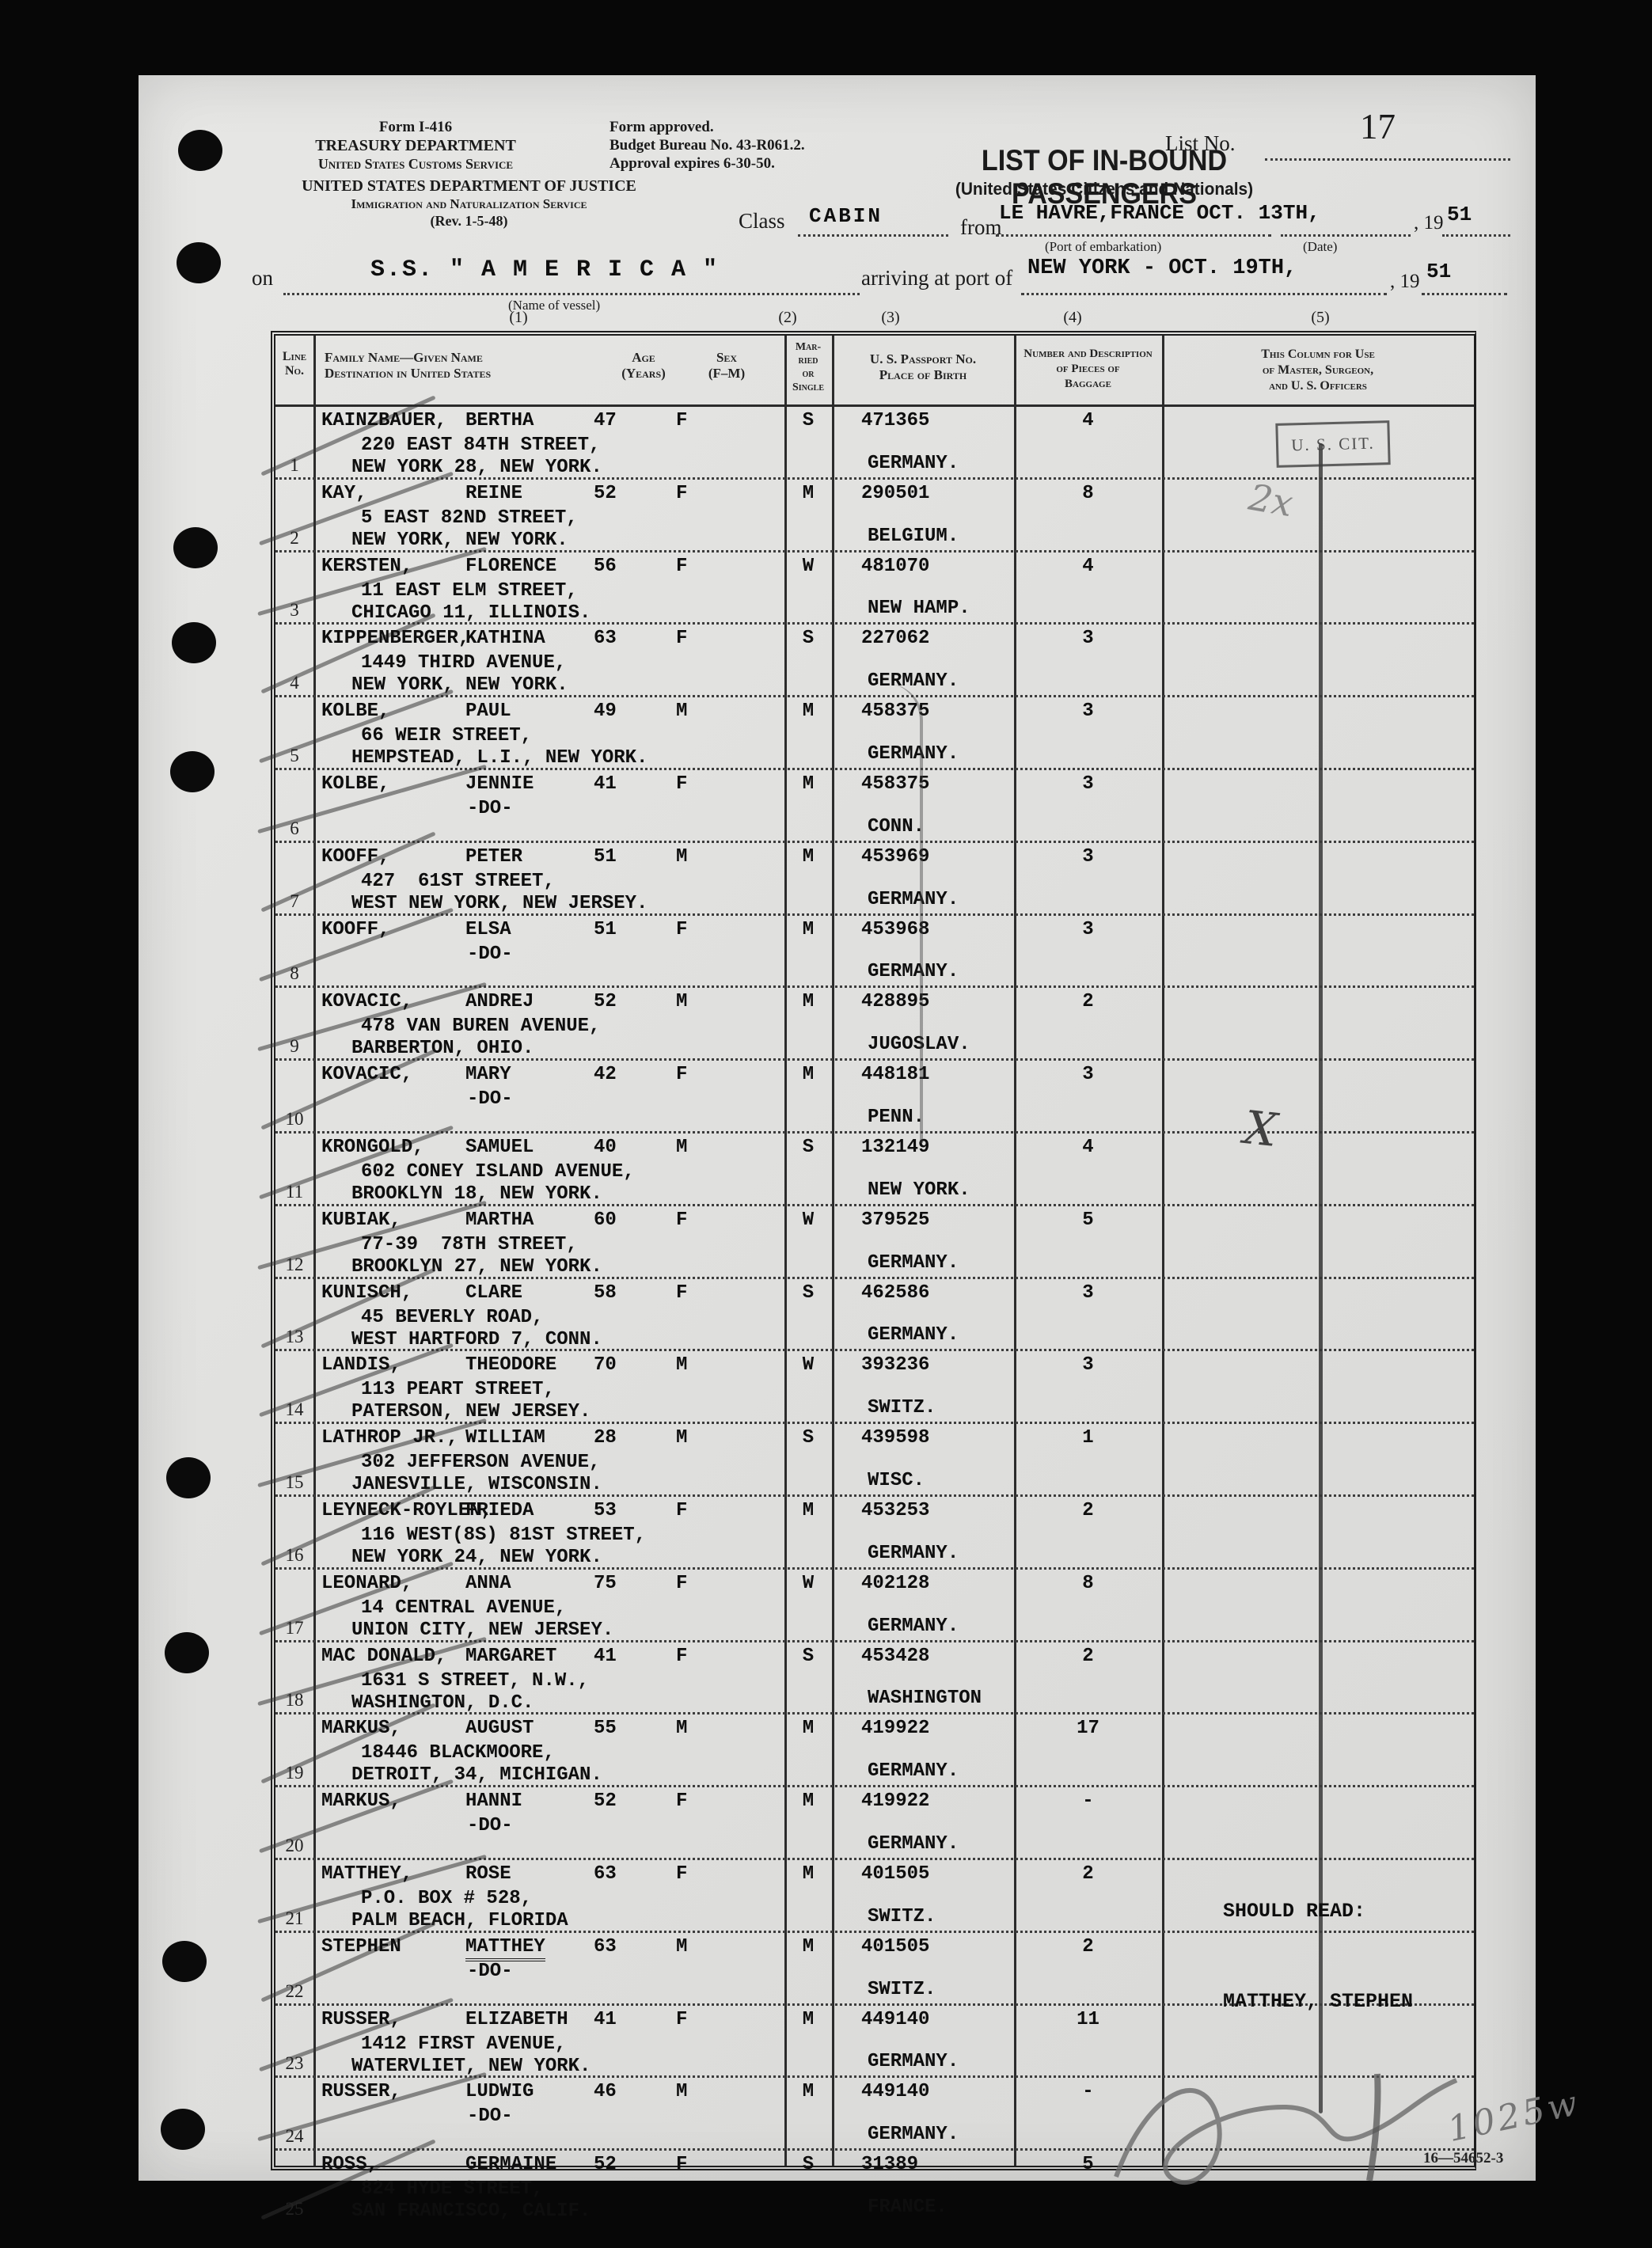  I want to click on form-number: Form I-416, so click(415, 127).